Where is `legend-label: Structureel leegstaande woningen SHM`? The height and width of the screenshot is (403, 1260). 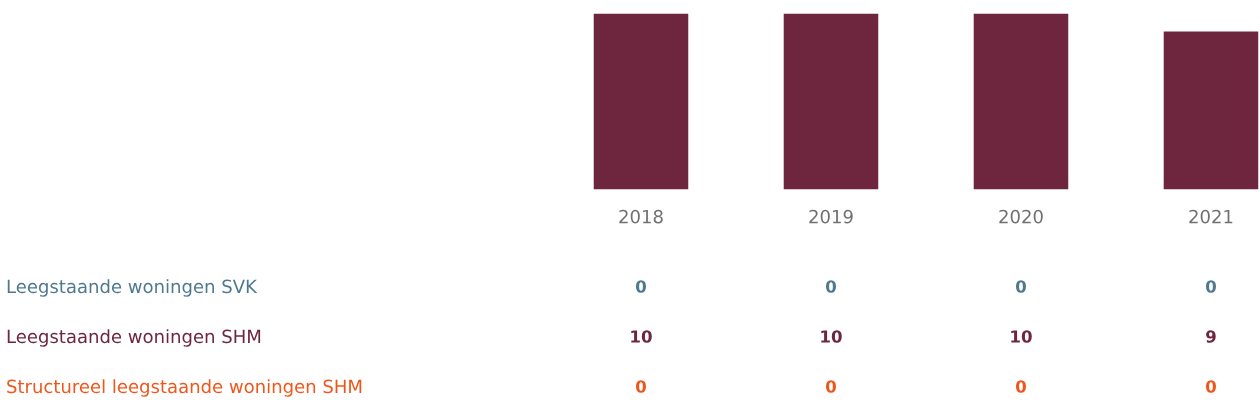 legend-label: Structureel leegstaande woningen SHM is located at coordinates (184, 388).